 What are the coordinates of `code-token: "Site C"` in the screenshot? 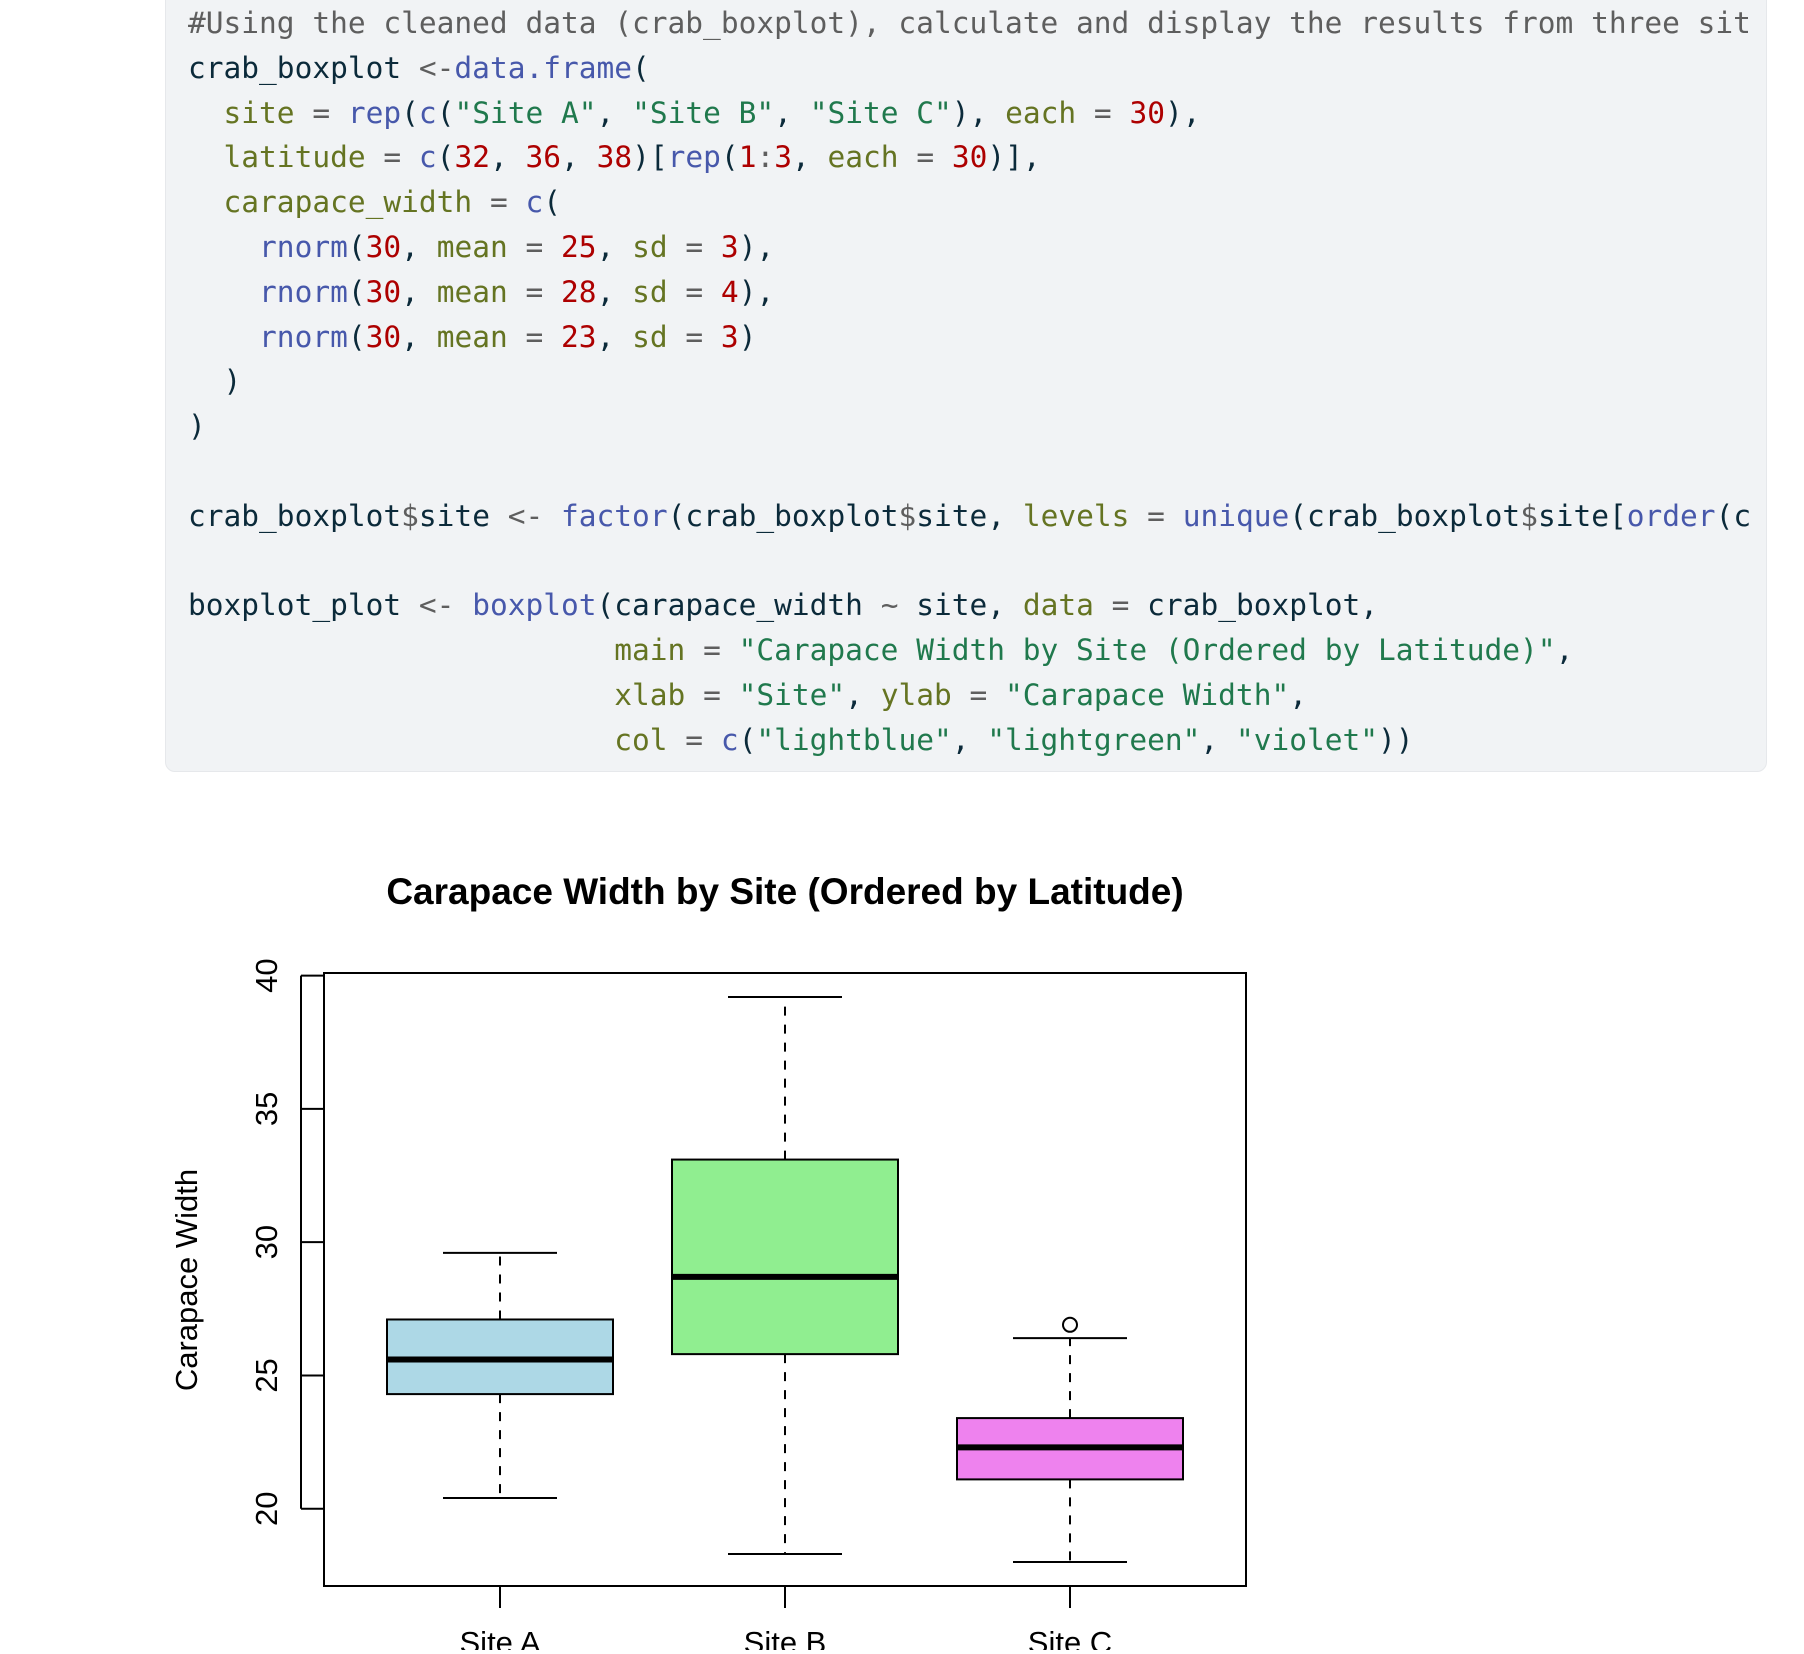 It's located at (880, 112).